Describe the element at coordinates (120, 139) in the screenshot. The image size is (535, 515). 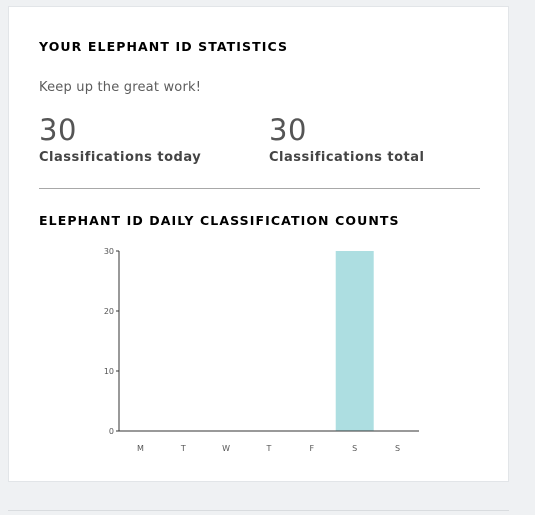
I see `stat-today: 30 Classifications today` at that location.